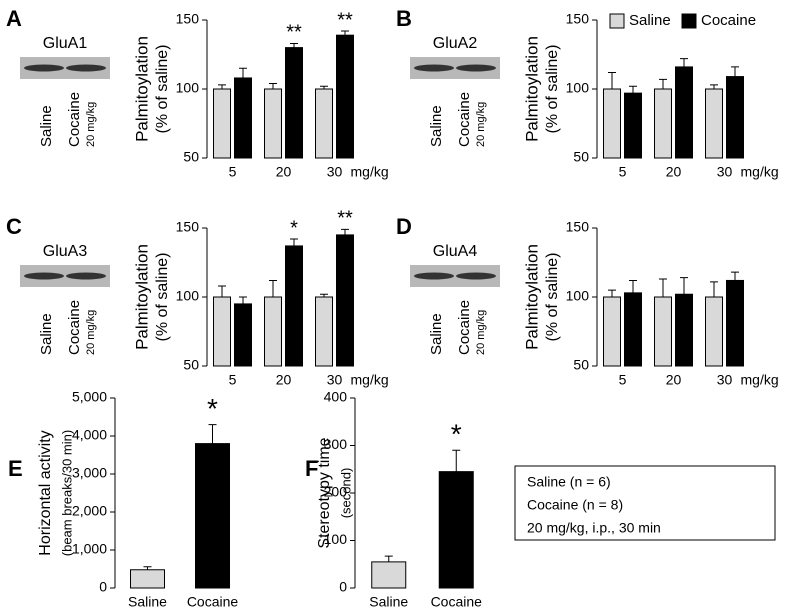  What do you see at coordinates (575, 505) in the screenshot?
I see `note-line: Cocaine (n = 8)` at bounding box center [575, 505].